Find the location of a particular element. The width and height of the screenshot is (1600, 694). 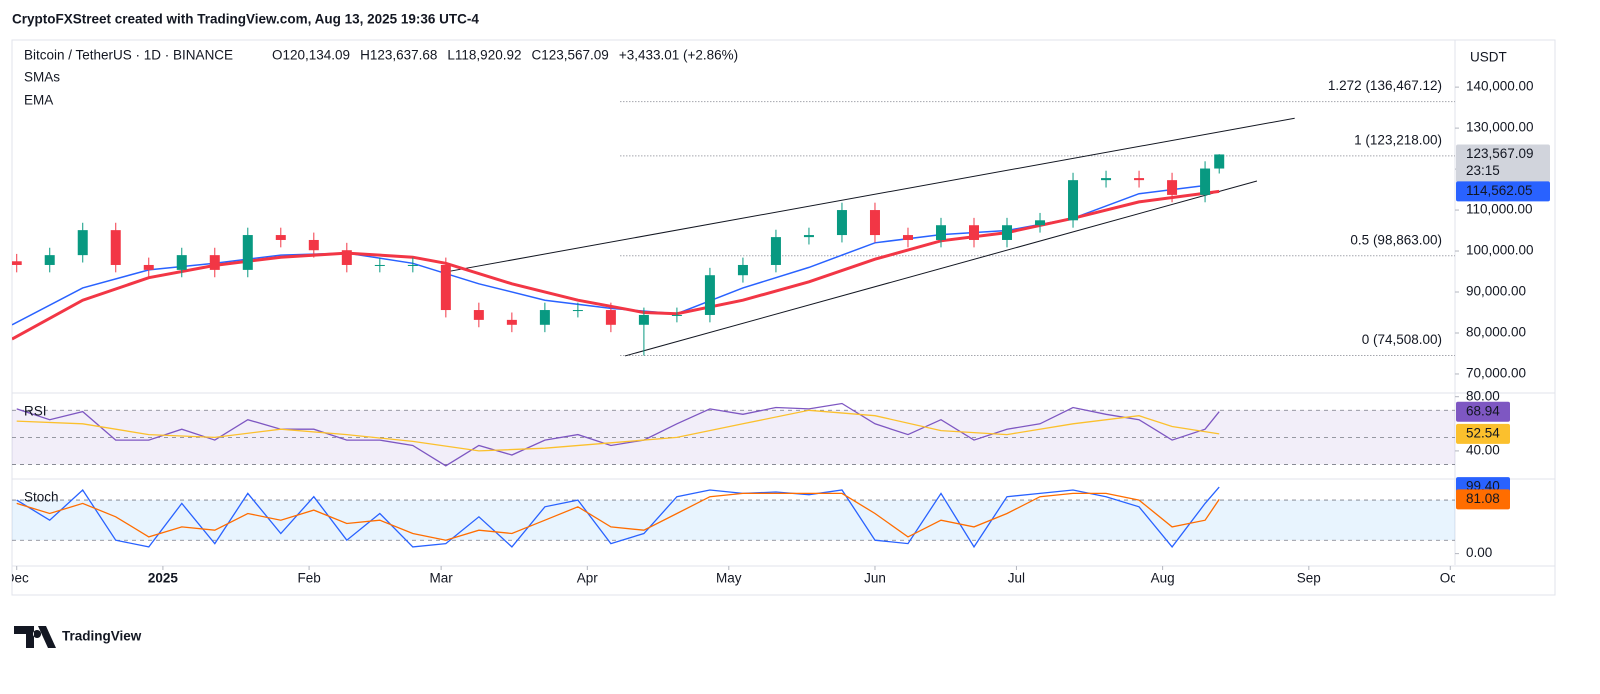

x-tick-label: Mar is located at coordinates (442, 578).